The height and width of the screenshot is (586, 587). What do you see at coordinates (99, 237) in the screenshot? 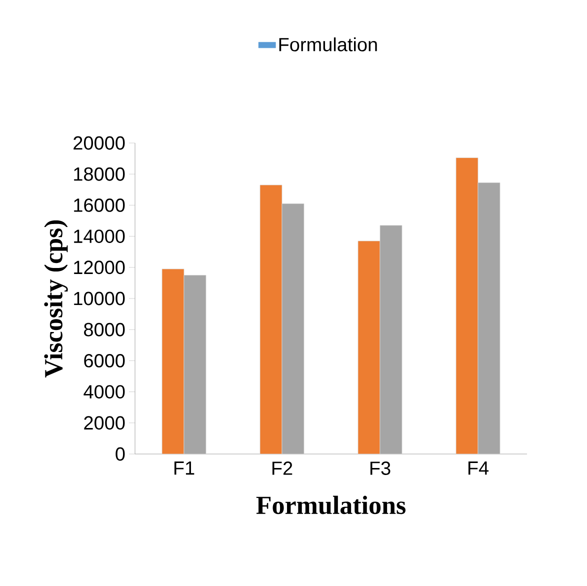
I see `y-tick-label: 14000` at bounding box center [99, 237].